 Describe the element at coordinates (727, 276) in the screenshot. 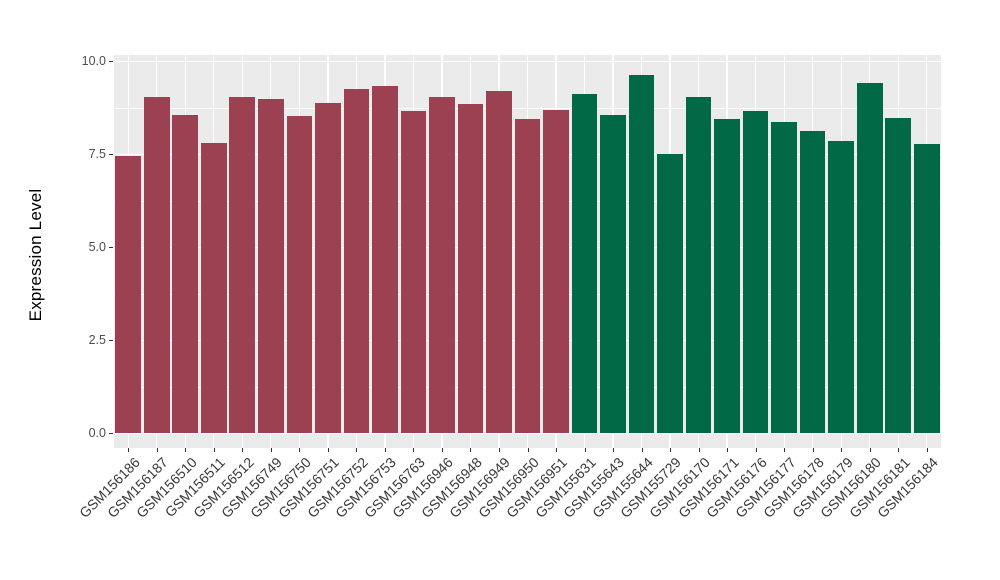

I see `bar-GSM156171` at that location.